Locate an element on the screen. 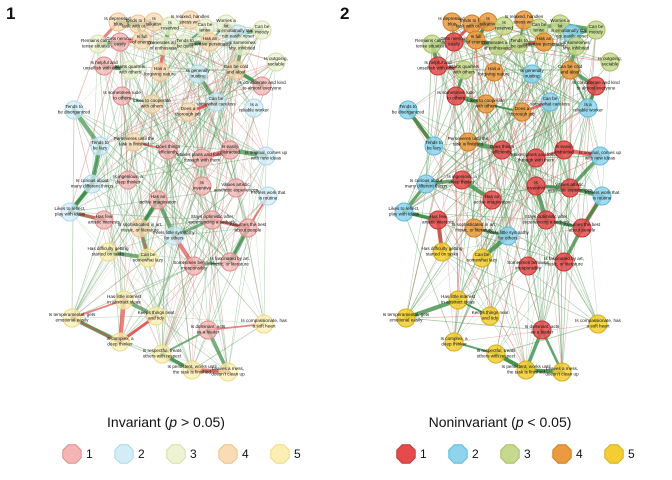  node: Is original, comes up with new ideas is located at coordinates (266, 156).